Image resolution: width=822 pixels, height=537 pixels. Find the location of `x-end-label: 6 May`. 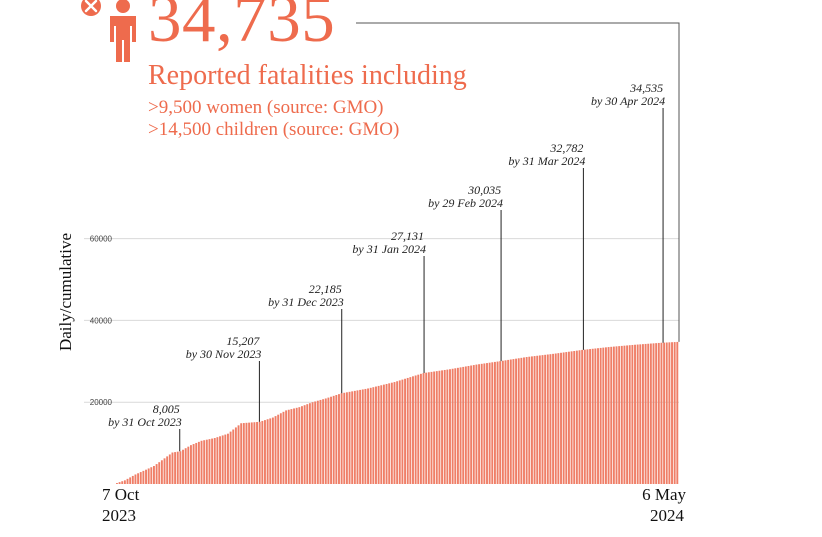

x-end-label: 6 May is located at coordinates (664, 494).